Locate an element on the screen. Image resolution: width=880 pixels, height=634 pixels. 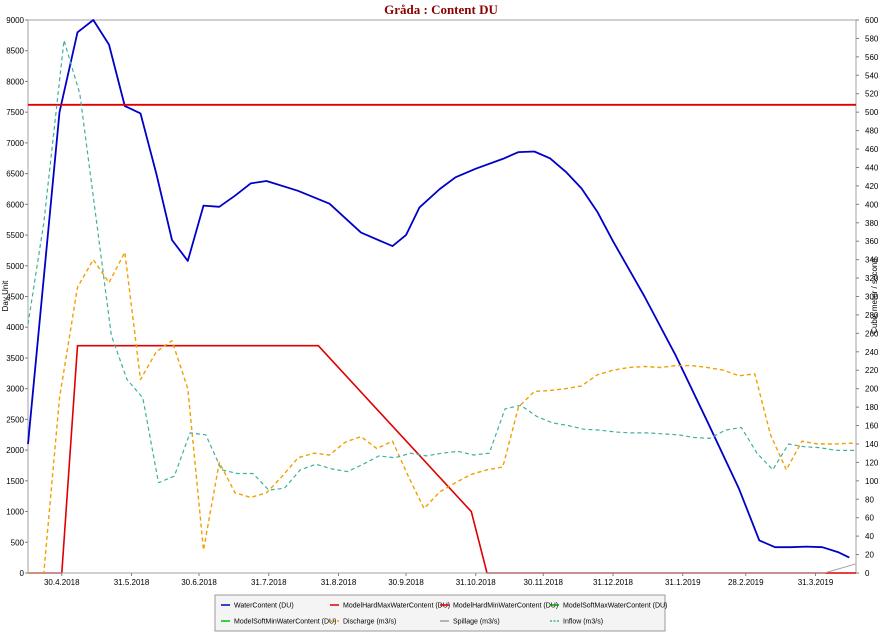
left-tick-label: 7500 is located at coordinates (15, 112).